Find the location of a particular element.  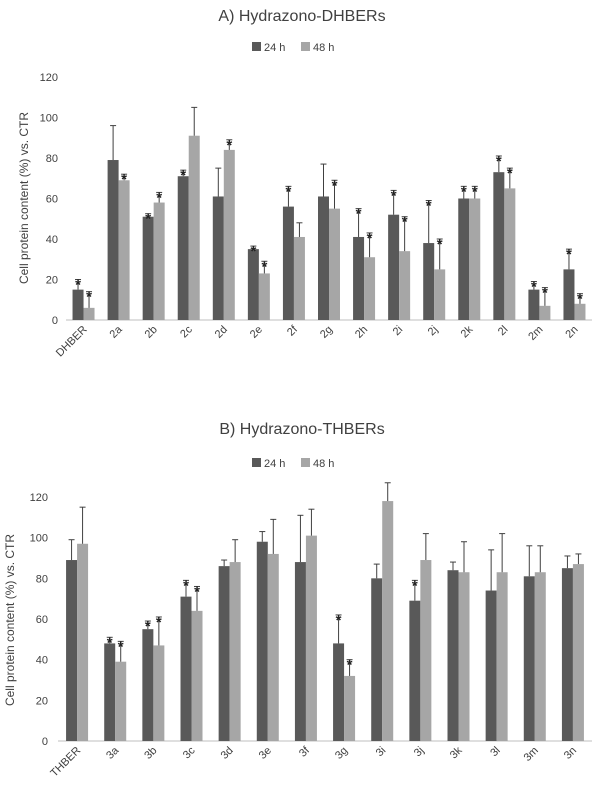

chart-a-category-label: 2a is located at coordinates (117, 332).